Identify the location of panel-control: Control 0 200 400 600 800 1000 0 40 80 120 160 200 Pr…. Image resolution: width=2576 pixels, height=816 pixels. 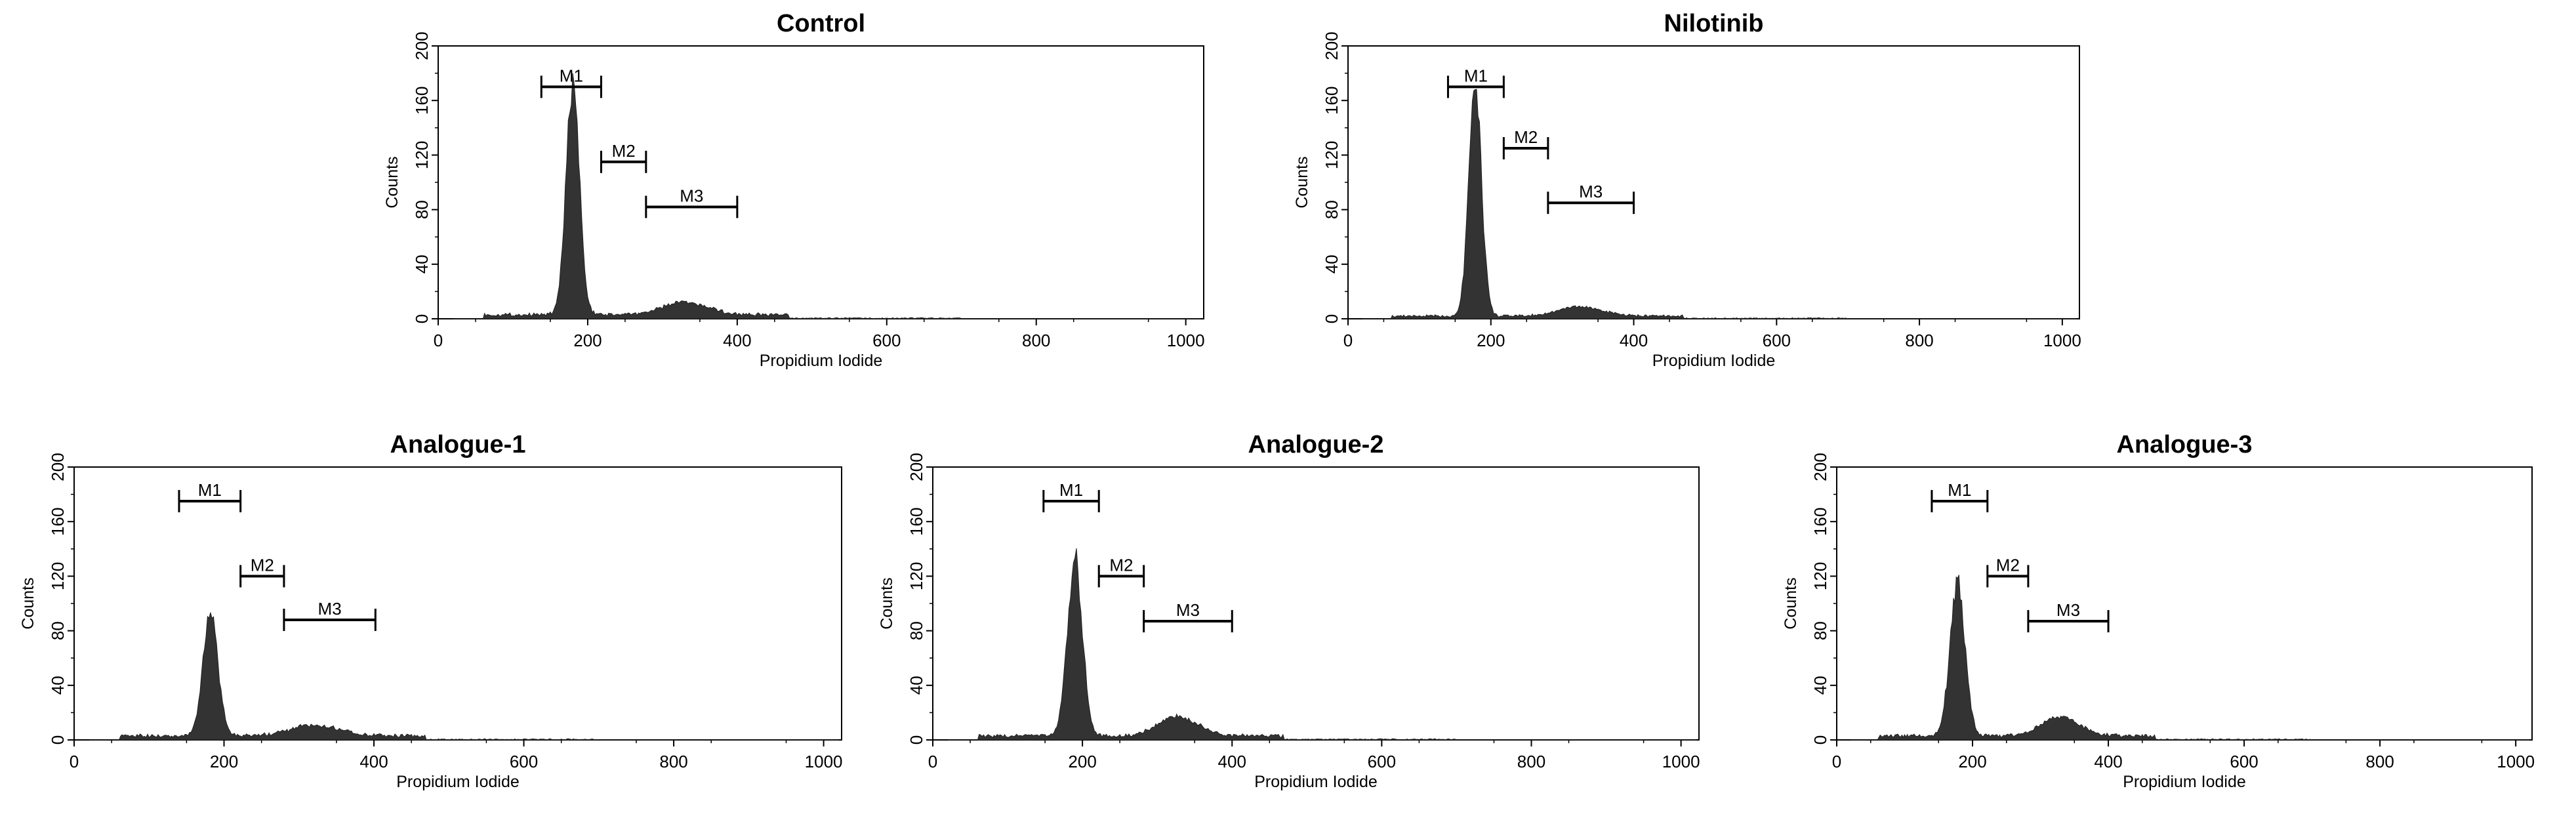
(794, 190).